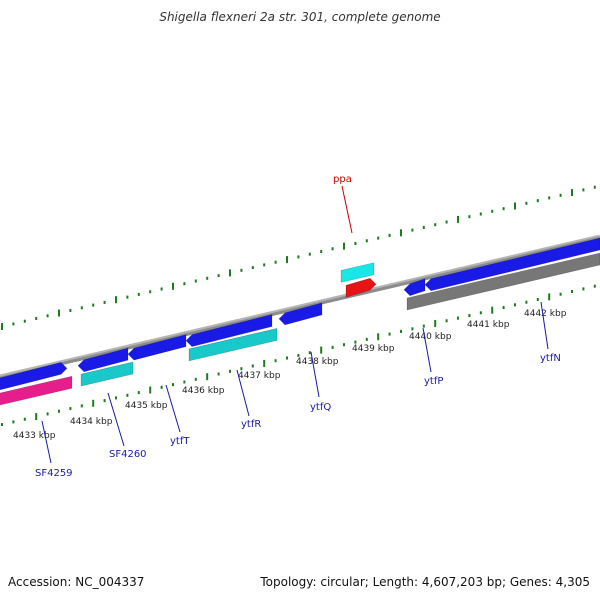 Image resolution: width=600 pixels, height=600 pixels. What do you see at coordinates (320, 407) in the screenshot?
I see `gene-label-text: ytfQ` at bounding box center [320, 407].